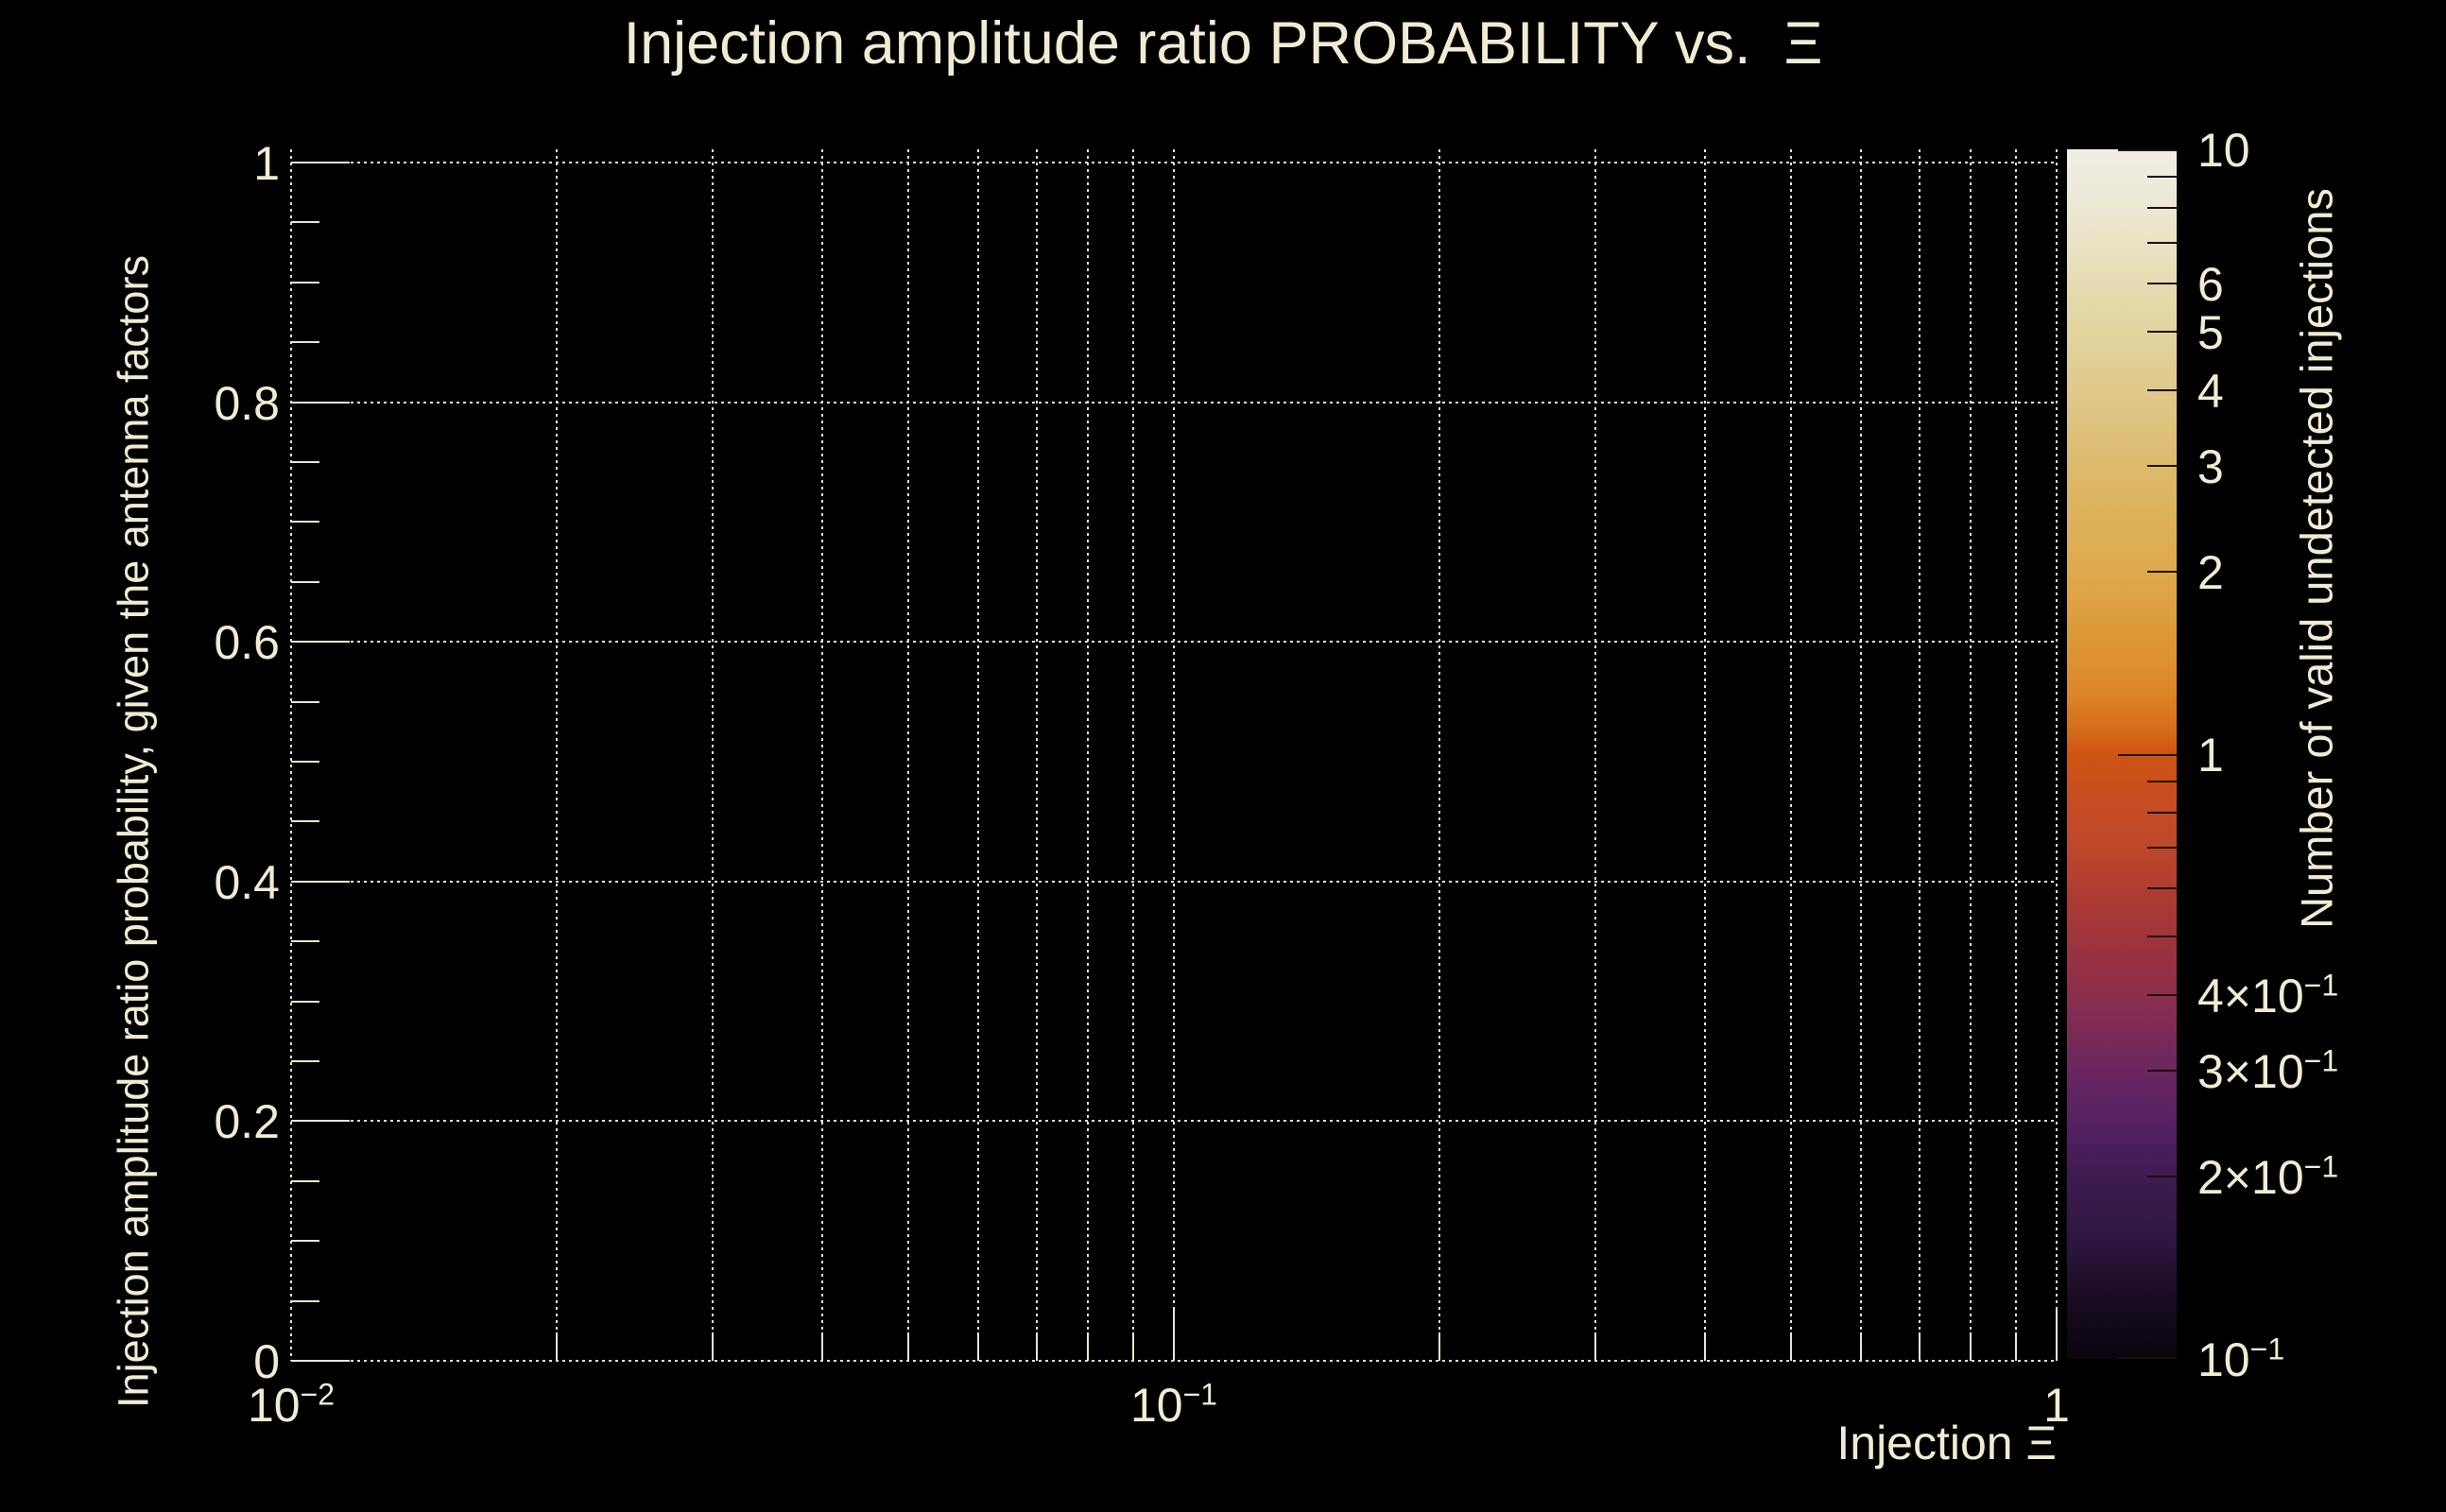 The width and height of the screenshot is (2446, 1512). Describe the element at coordinates (2210, 466) in the screenshot. I see `colorbar-tick-label: 3` at that location.